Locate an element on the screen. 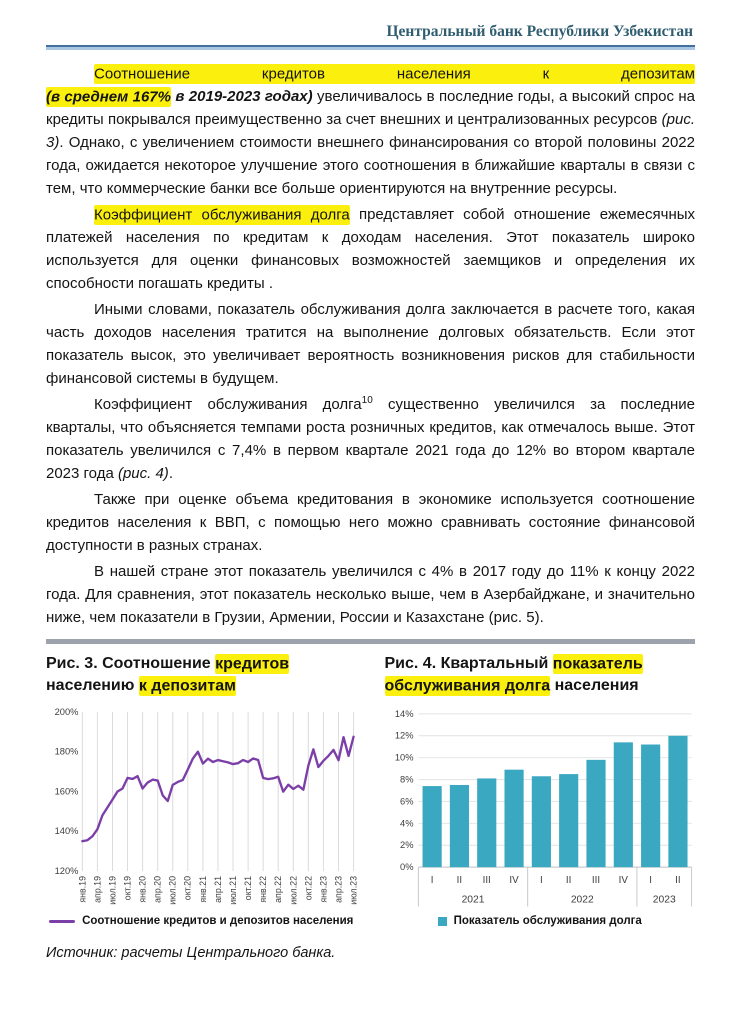 The image size is (741, 1024). svg-text: янв.19 is located at coordinates (82, 889).